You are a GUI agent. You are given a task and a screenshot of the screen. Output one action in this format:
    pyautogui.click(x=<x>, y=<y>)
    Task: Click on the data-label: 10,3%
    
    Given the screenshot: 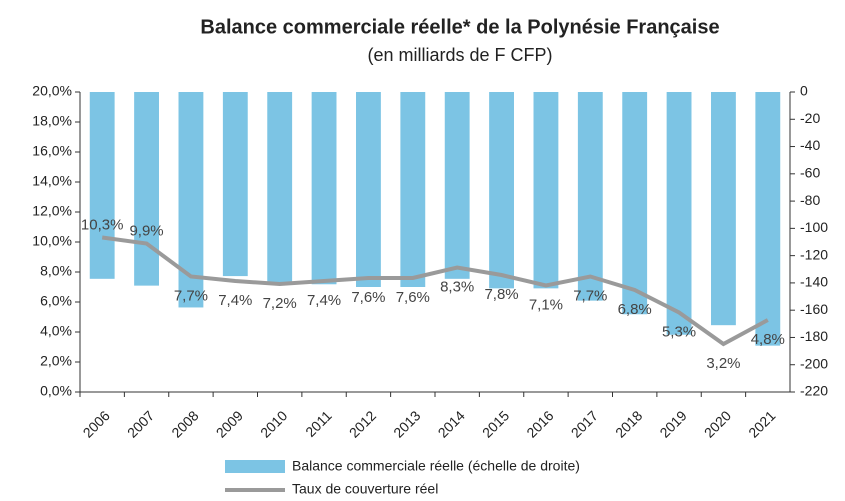 What is the action you would take?
    pyautogui.click(x=102, y=224)
    